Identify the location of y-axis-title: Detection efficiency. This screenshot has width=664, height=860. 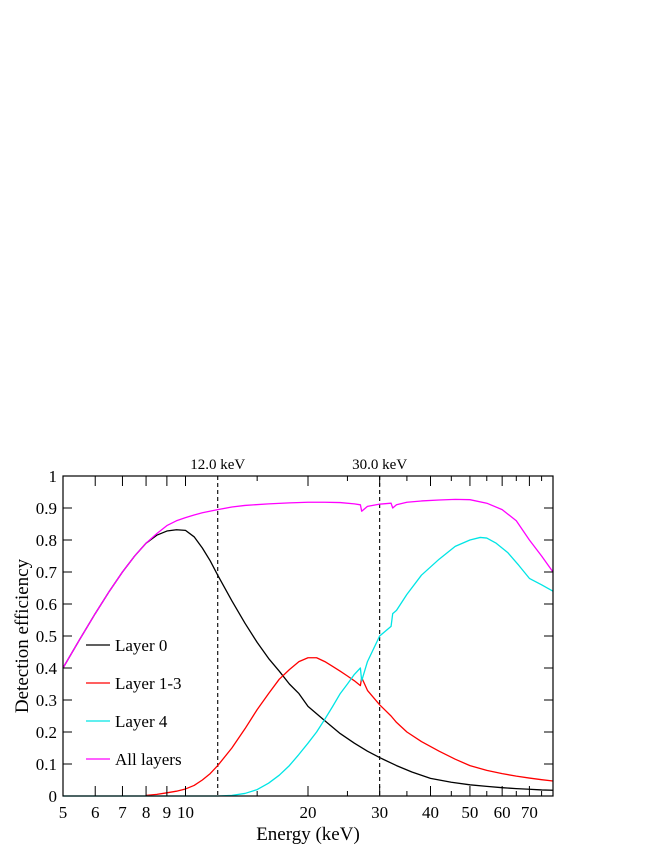
(22, 635).